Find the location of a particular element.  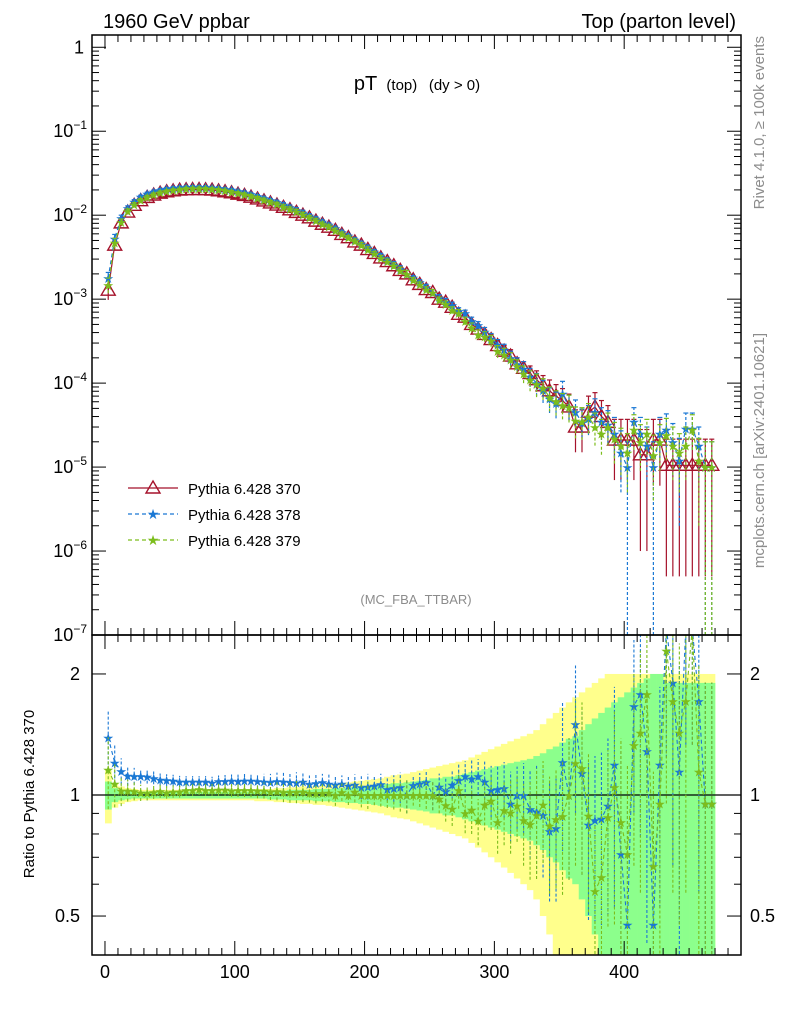

legend-entry-370: Pythia 6.428 370 is located at coordinates (214, 488).